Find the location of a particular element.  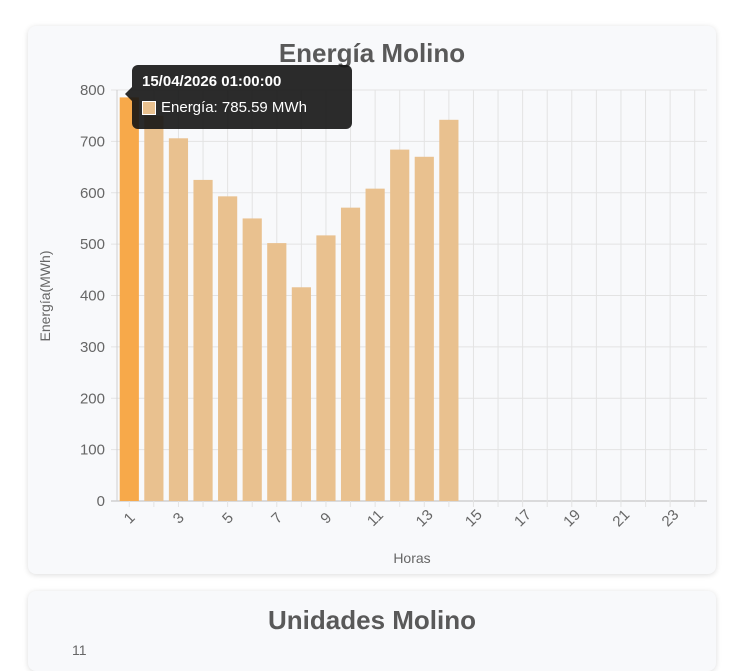

y-axis-ticks: 0 100 200 300 400 500 600 700 800 is located at coordinates (92, 296).